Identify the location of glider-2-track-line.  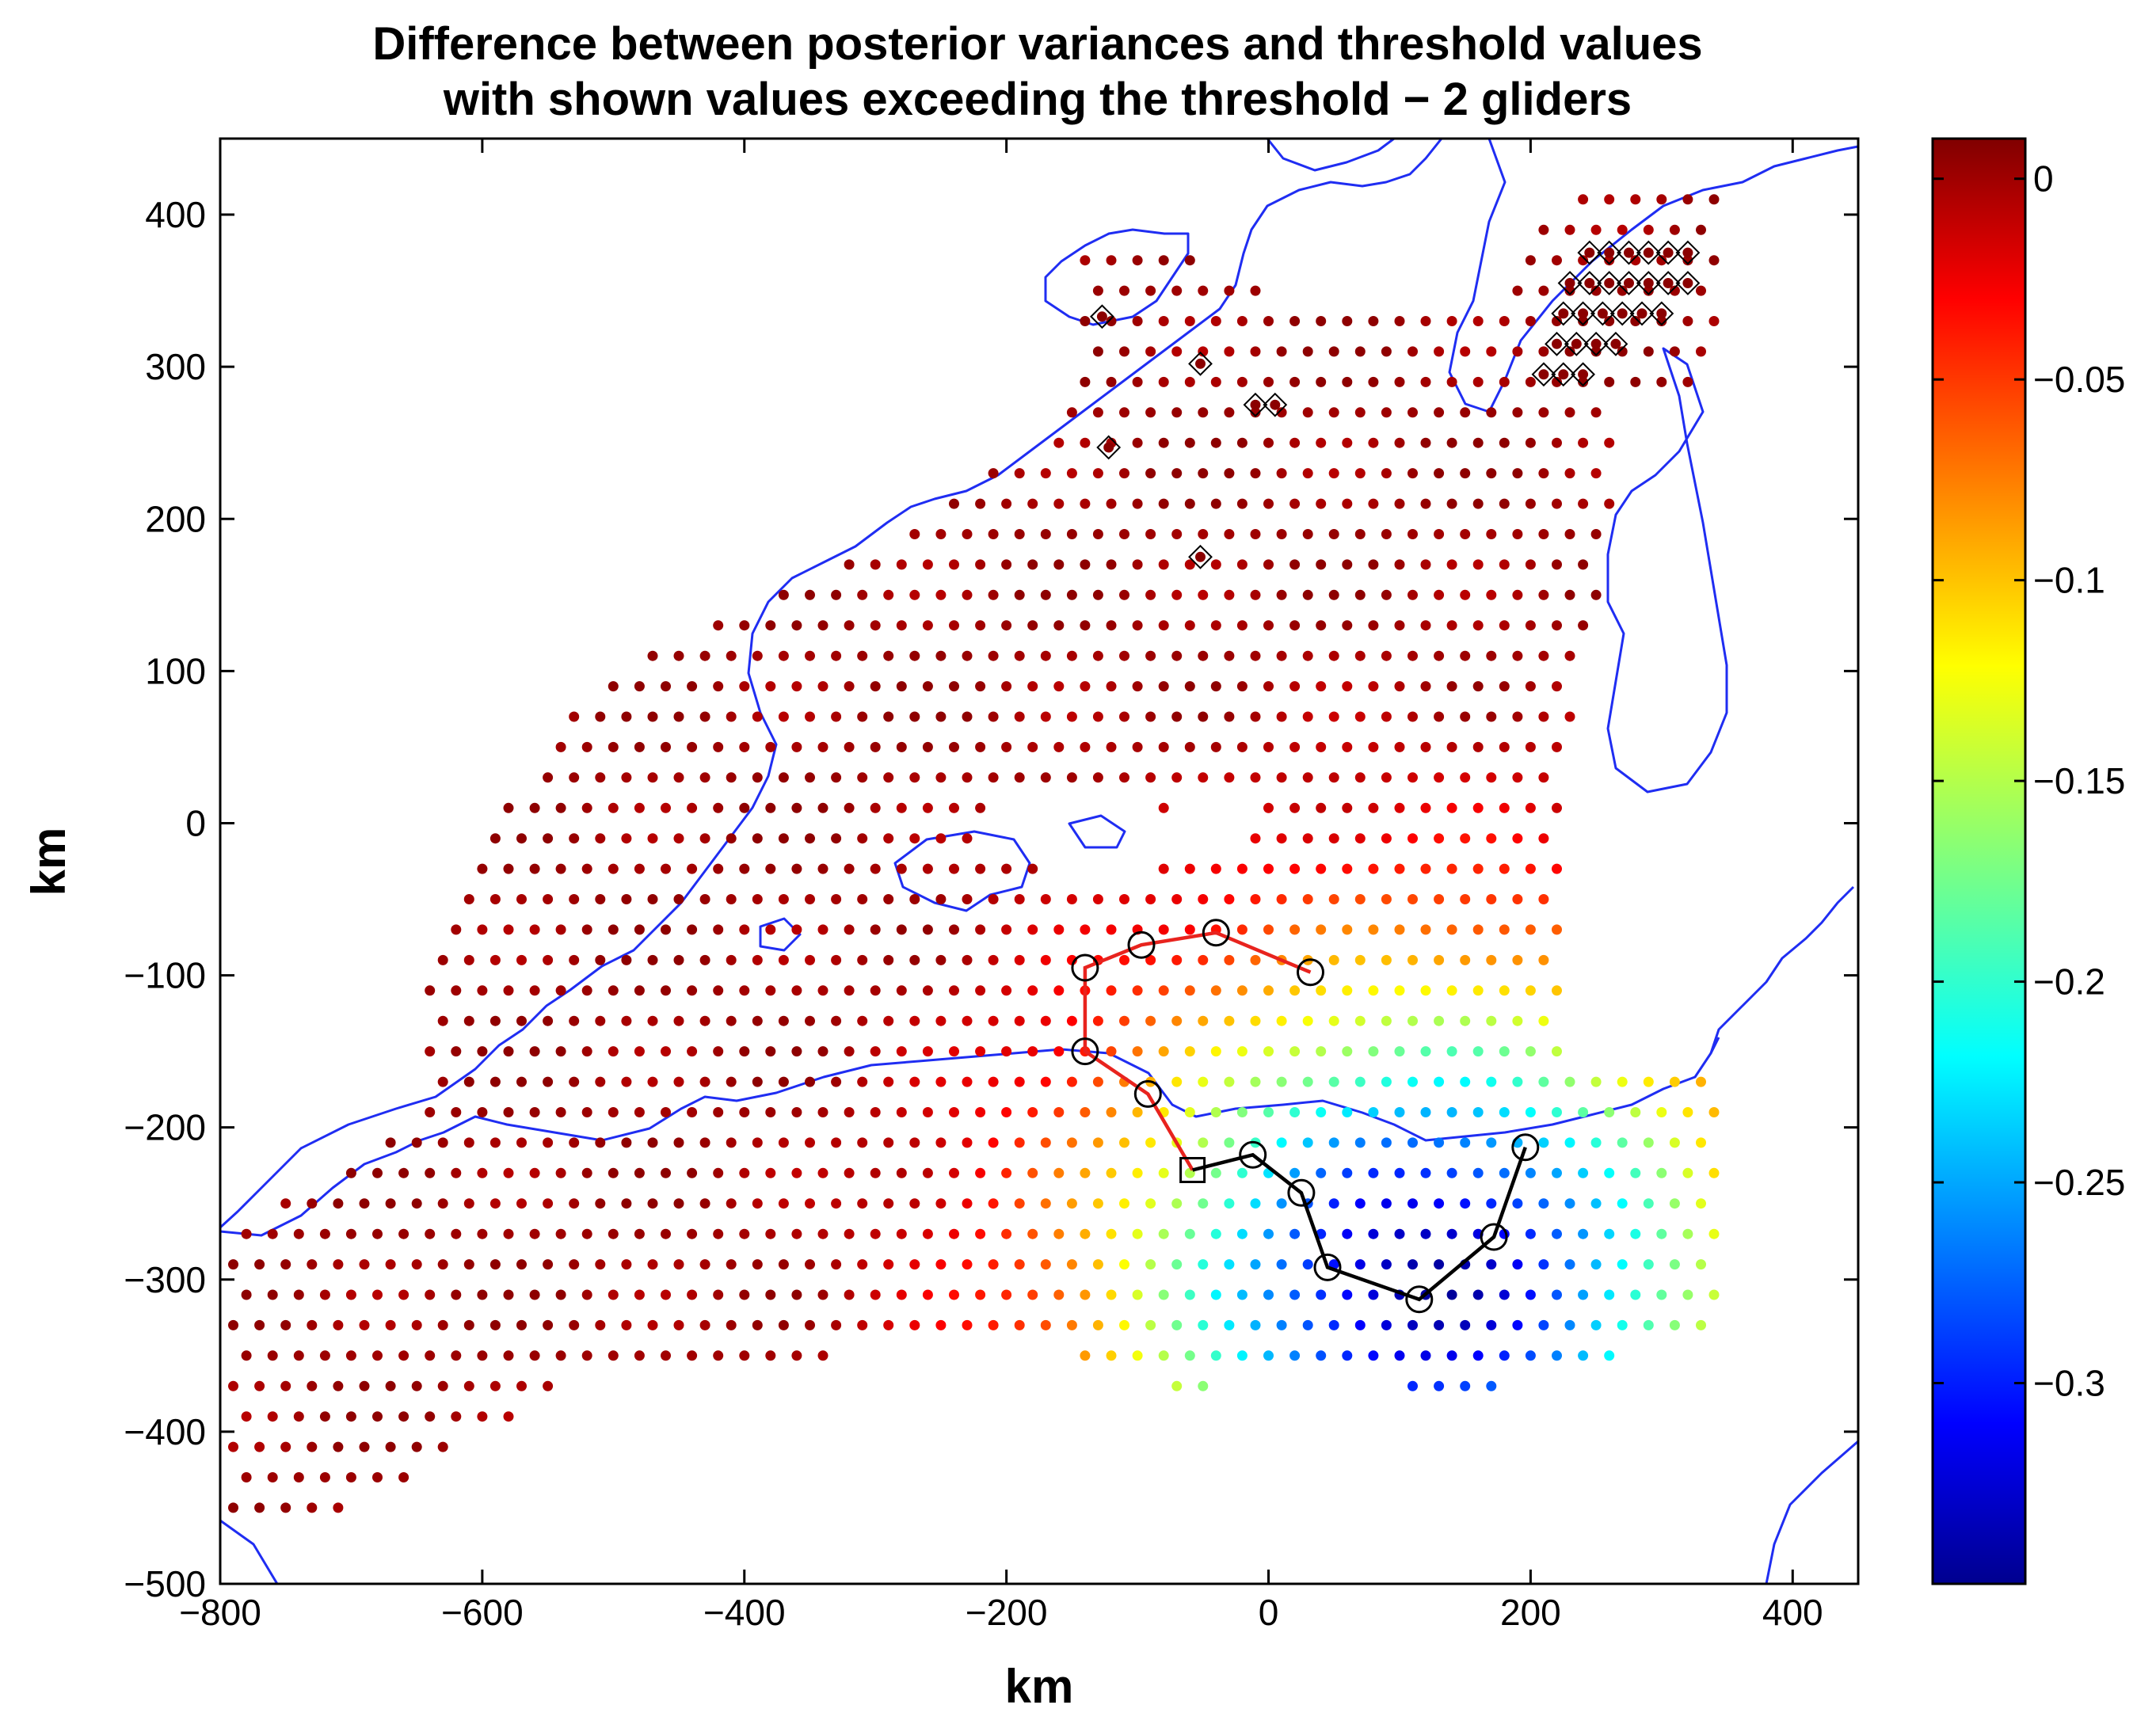
(1359, 1224).